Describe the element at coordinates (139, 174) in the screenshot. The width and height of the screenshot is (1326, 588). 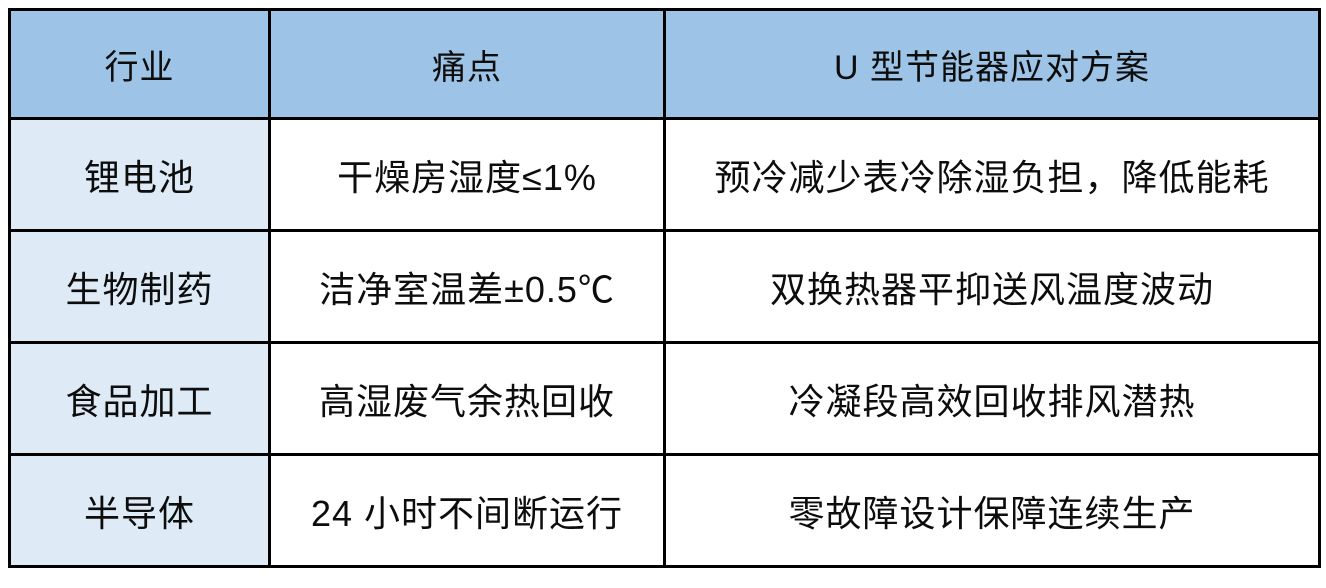
I see `cell-industry: 锂电池` at that location.